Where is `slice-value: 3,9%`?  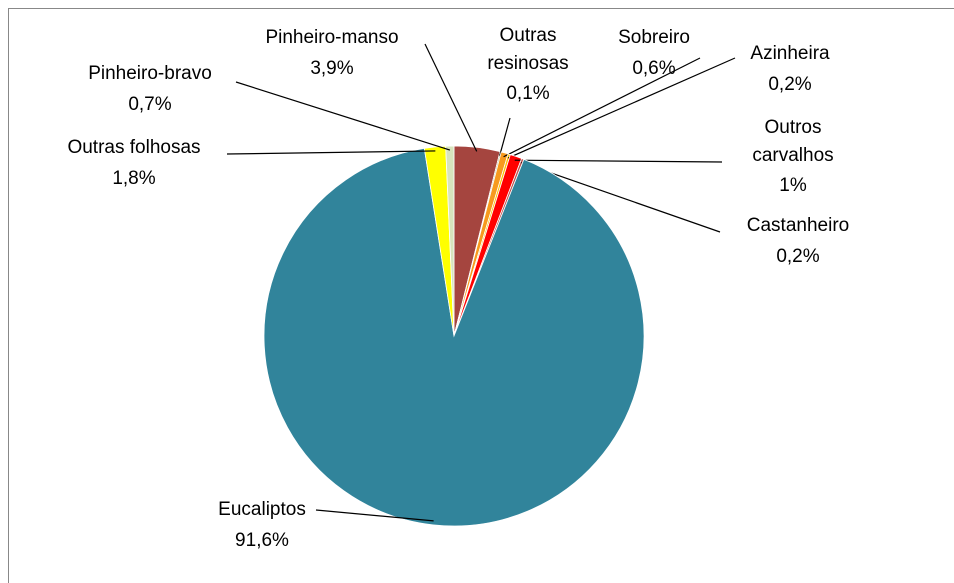
slice-value: 3,9% is located at coordinates (332, 68).